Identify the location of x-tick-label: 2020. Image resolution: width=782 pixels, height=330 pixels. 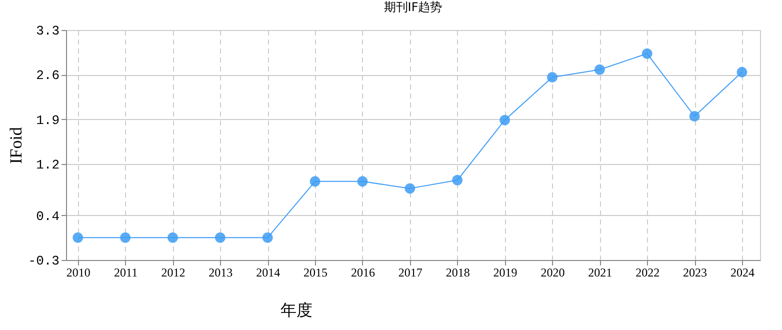
(552, 273).